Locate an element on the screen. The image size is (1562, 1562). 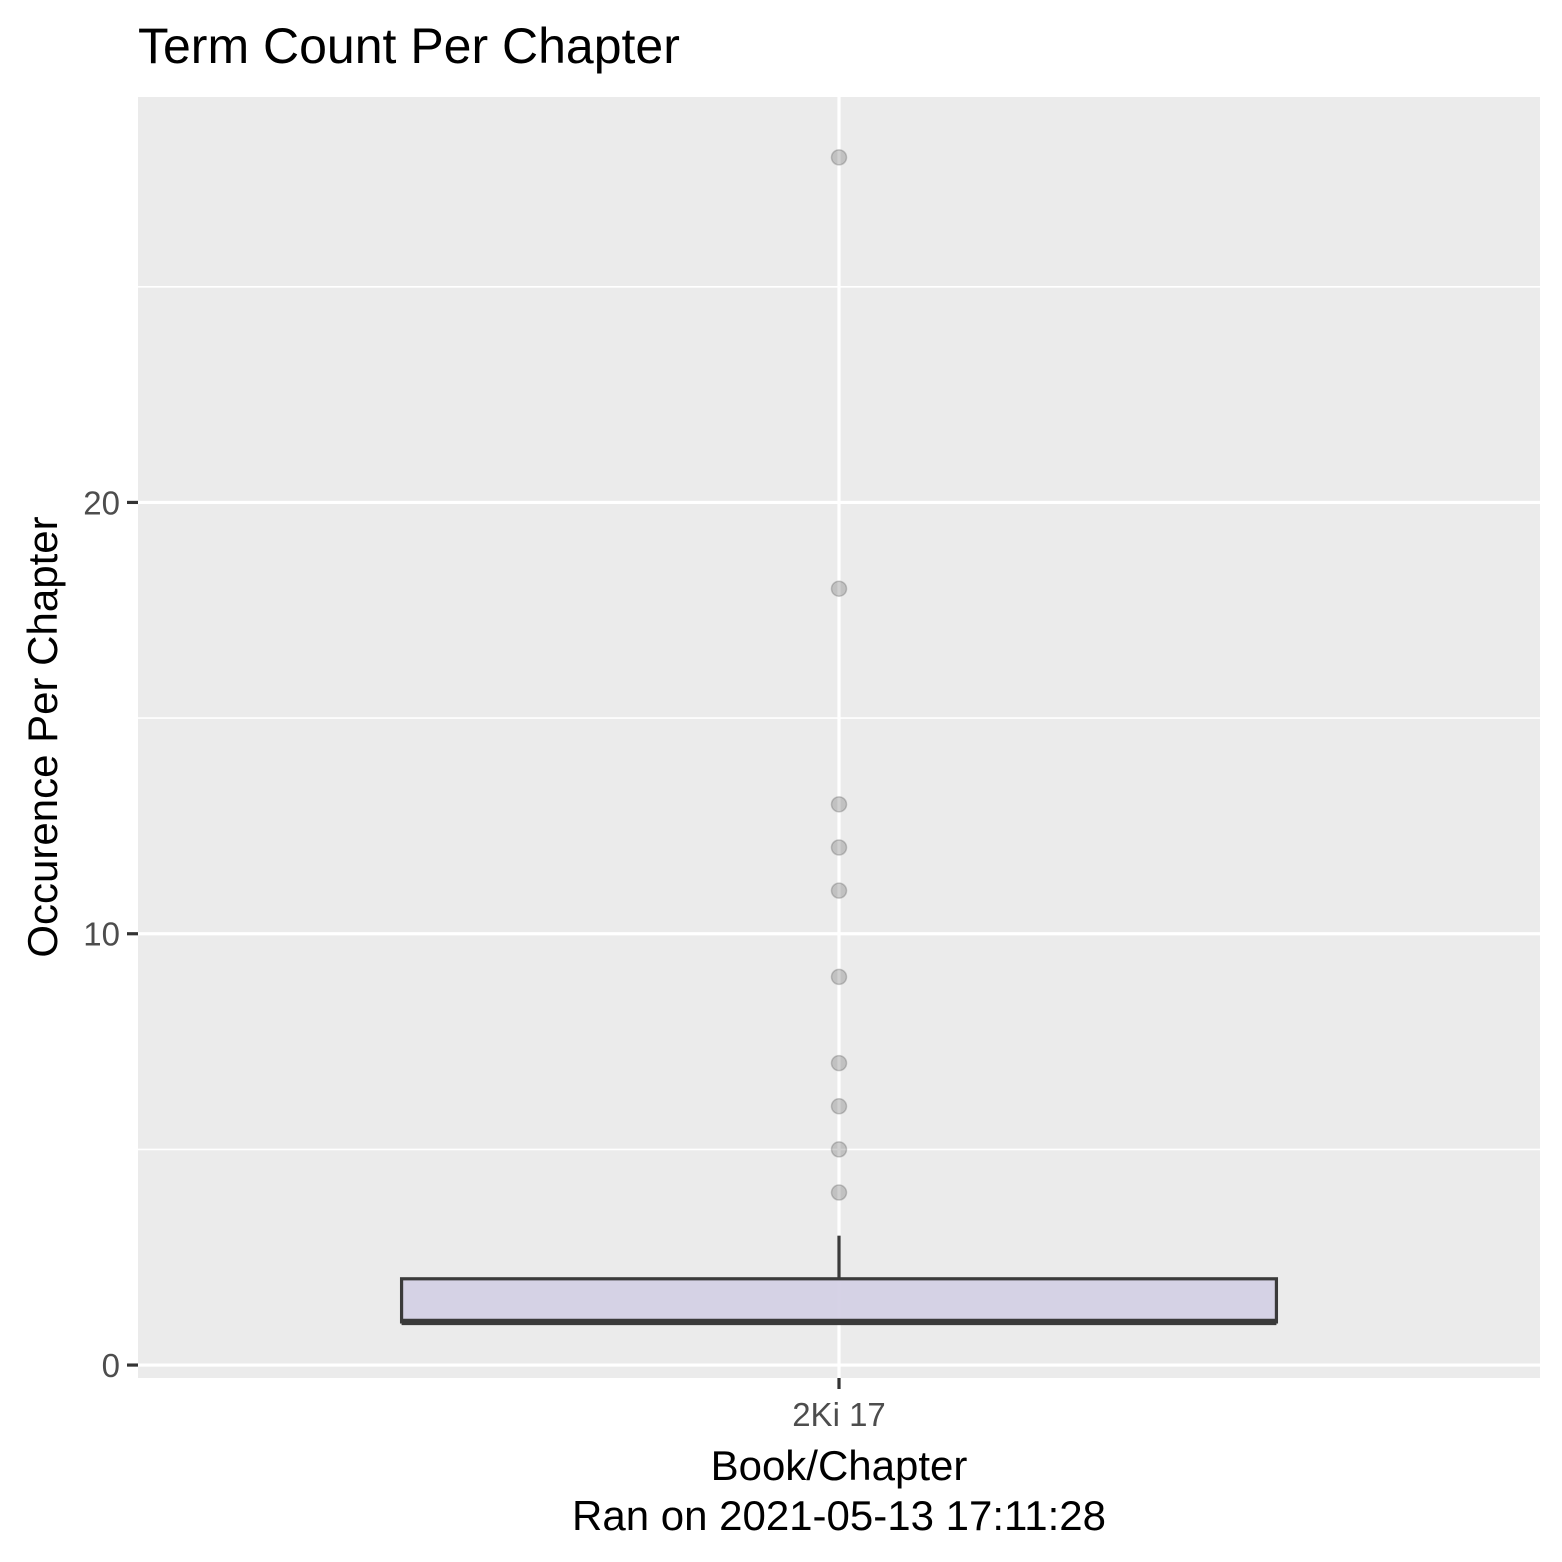
y-tick-label: 0 is located at coordinates (111, 1365).